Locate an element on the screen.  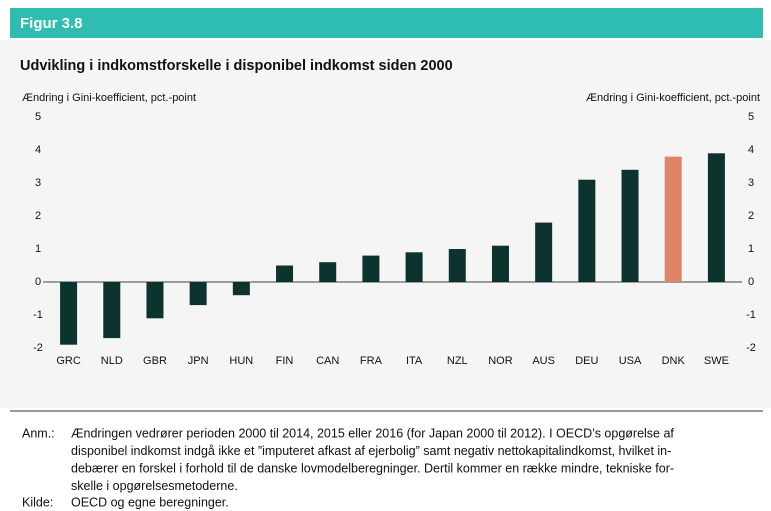
note-line: skelle i opgørelsesmetoderne. is located at coordinates (154, 486).